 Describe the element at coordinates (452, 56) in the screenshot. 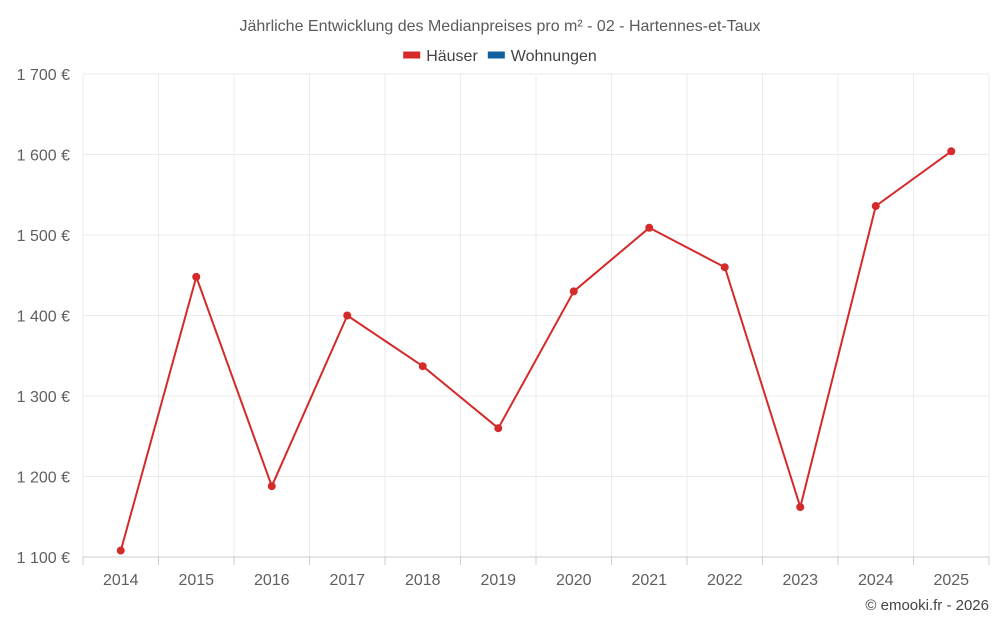

I see `legend-label: Häuser` at that location.